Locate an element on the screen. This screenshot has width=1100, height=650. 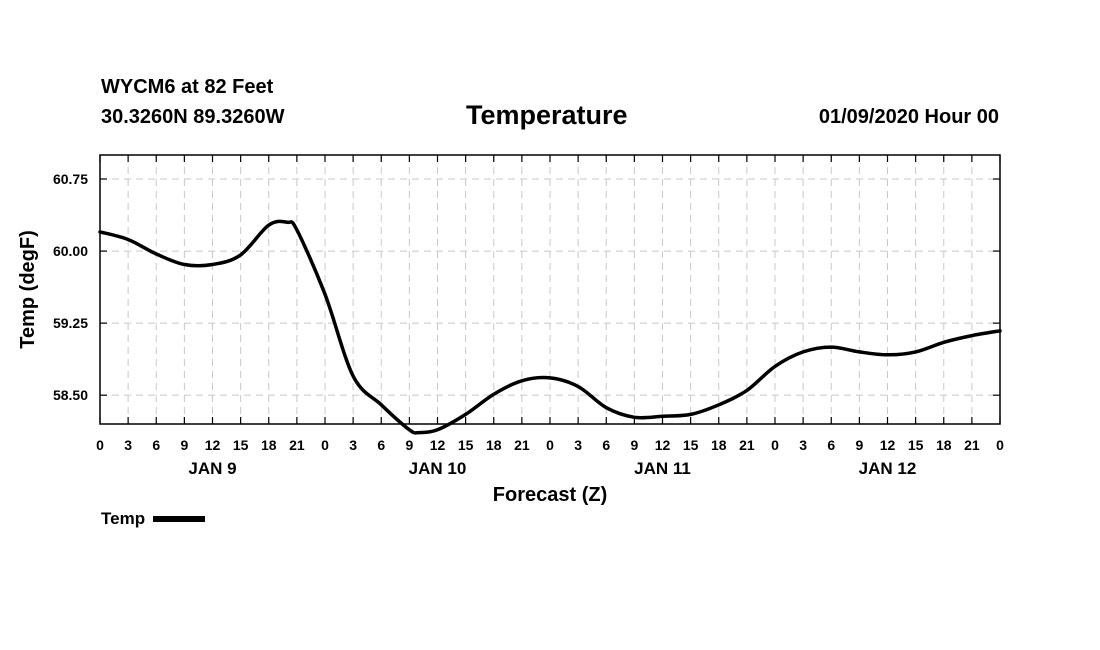
legend-label: Temp is located at coordinates (123, 518).